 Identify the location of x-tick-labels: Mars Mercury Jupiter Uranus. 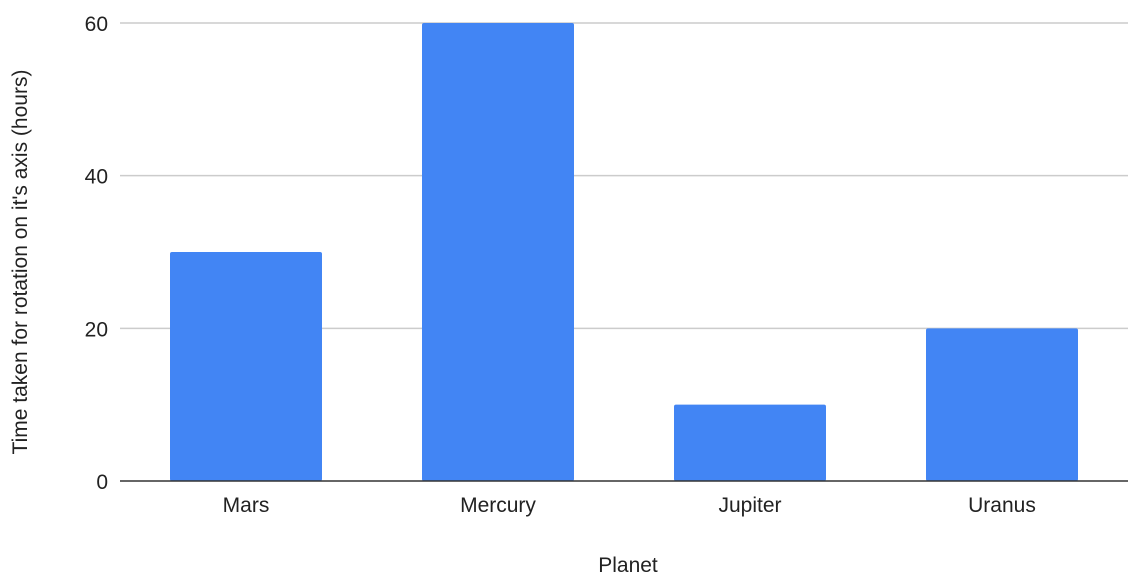
(629, 505).